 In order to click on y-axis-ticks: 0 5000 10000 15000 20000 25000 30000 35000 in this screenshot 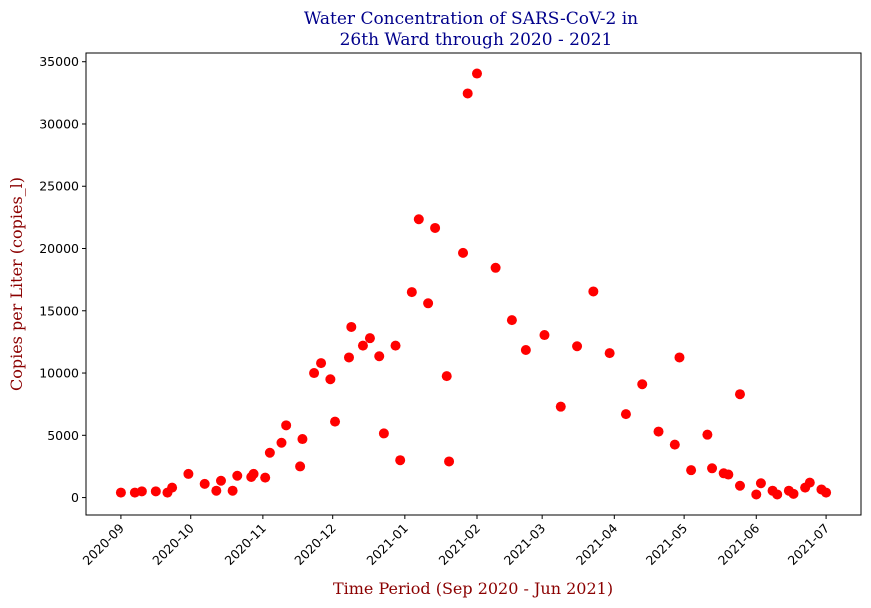, I will do `click(62, 279)`.